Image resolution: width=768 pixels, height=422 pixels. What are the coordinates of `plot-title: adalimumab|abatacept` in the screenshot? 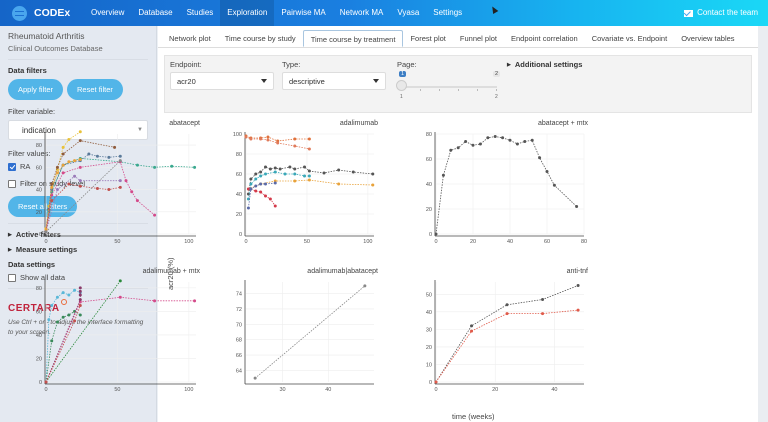 It's located at (342, 271).